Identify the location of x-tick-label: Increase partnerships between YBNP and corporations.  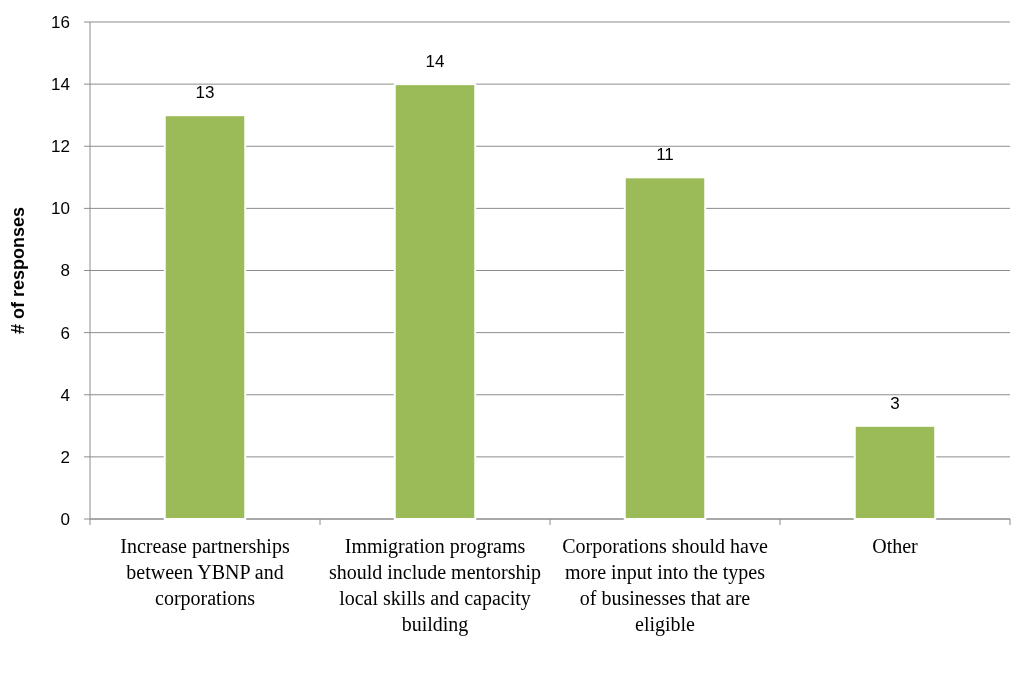
(205, 572).